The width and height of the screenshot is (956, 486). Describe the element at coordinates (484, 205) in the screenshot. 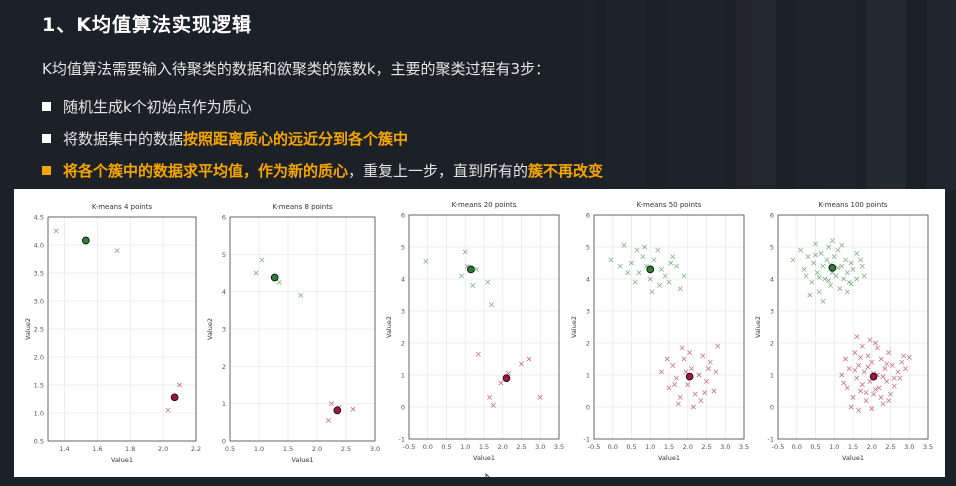

I see `chart-title: K-means 20 points` at that location.